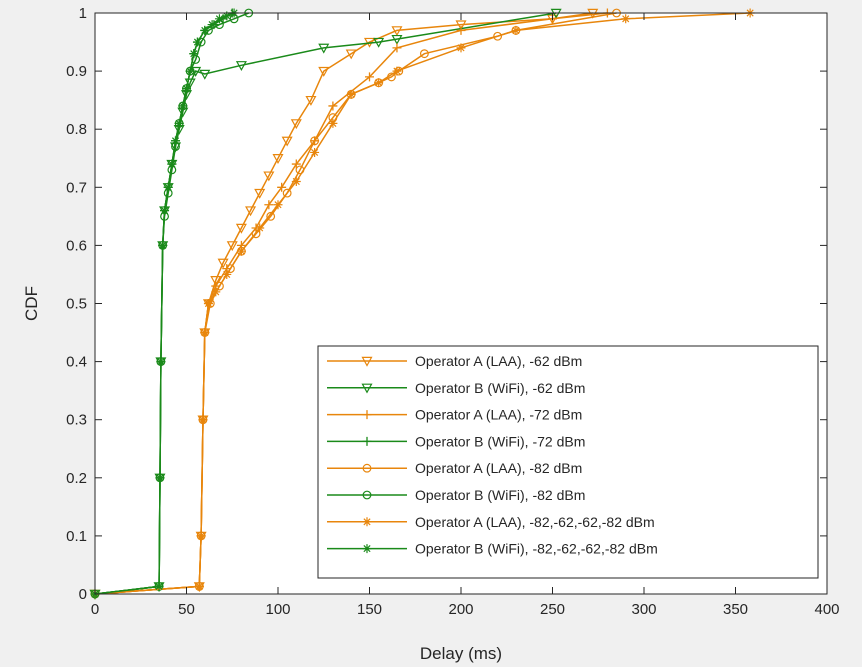  I want to click on legend-entry: Operator B (WiFi), -82 dBm, so click(456, 495).